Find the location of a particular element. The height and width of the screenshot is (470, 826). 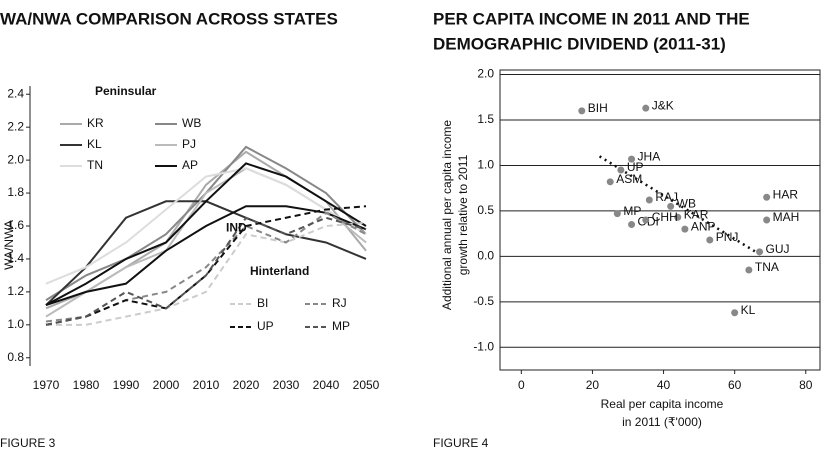

x-tick-label: 2000 is located at coordinates (166, 385).